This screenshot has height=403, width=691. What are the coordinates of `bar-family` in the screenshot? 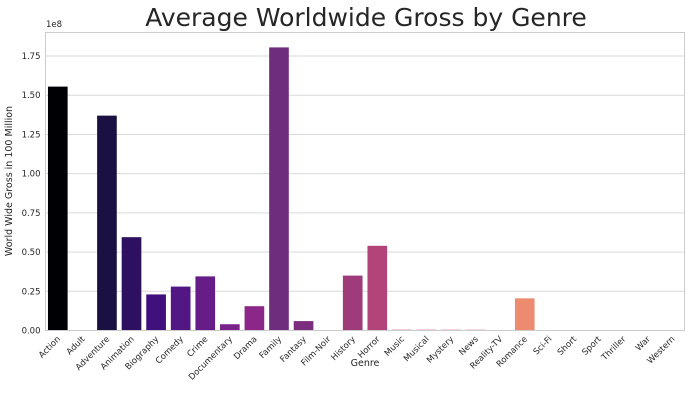 It's located at (279, 189).